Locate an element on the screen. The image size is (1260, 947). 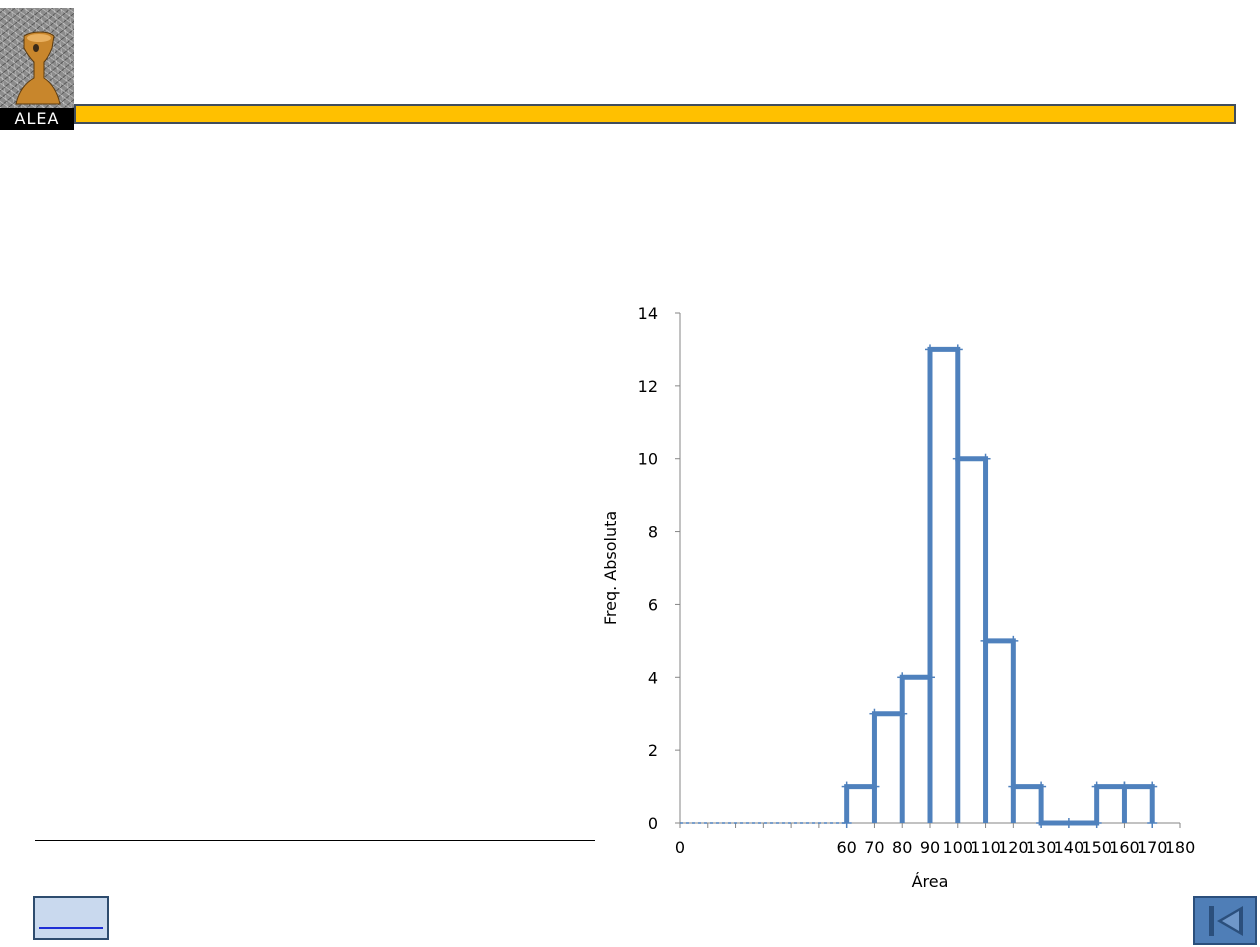
first-slide-icon is located at coordinates (1226, 921).